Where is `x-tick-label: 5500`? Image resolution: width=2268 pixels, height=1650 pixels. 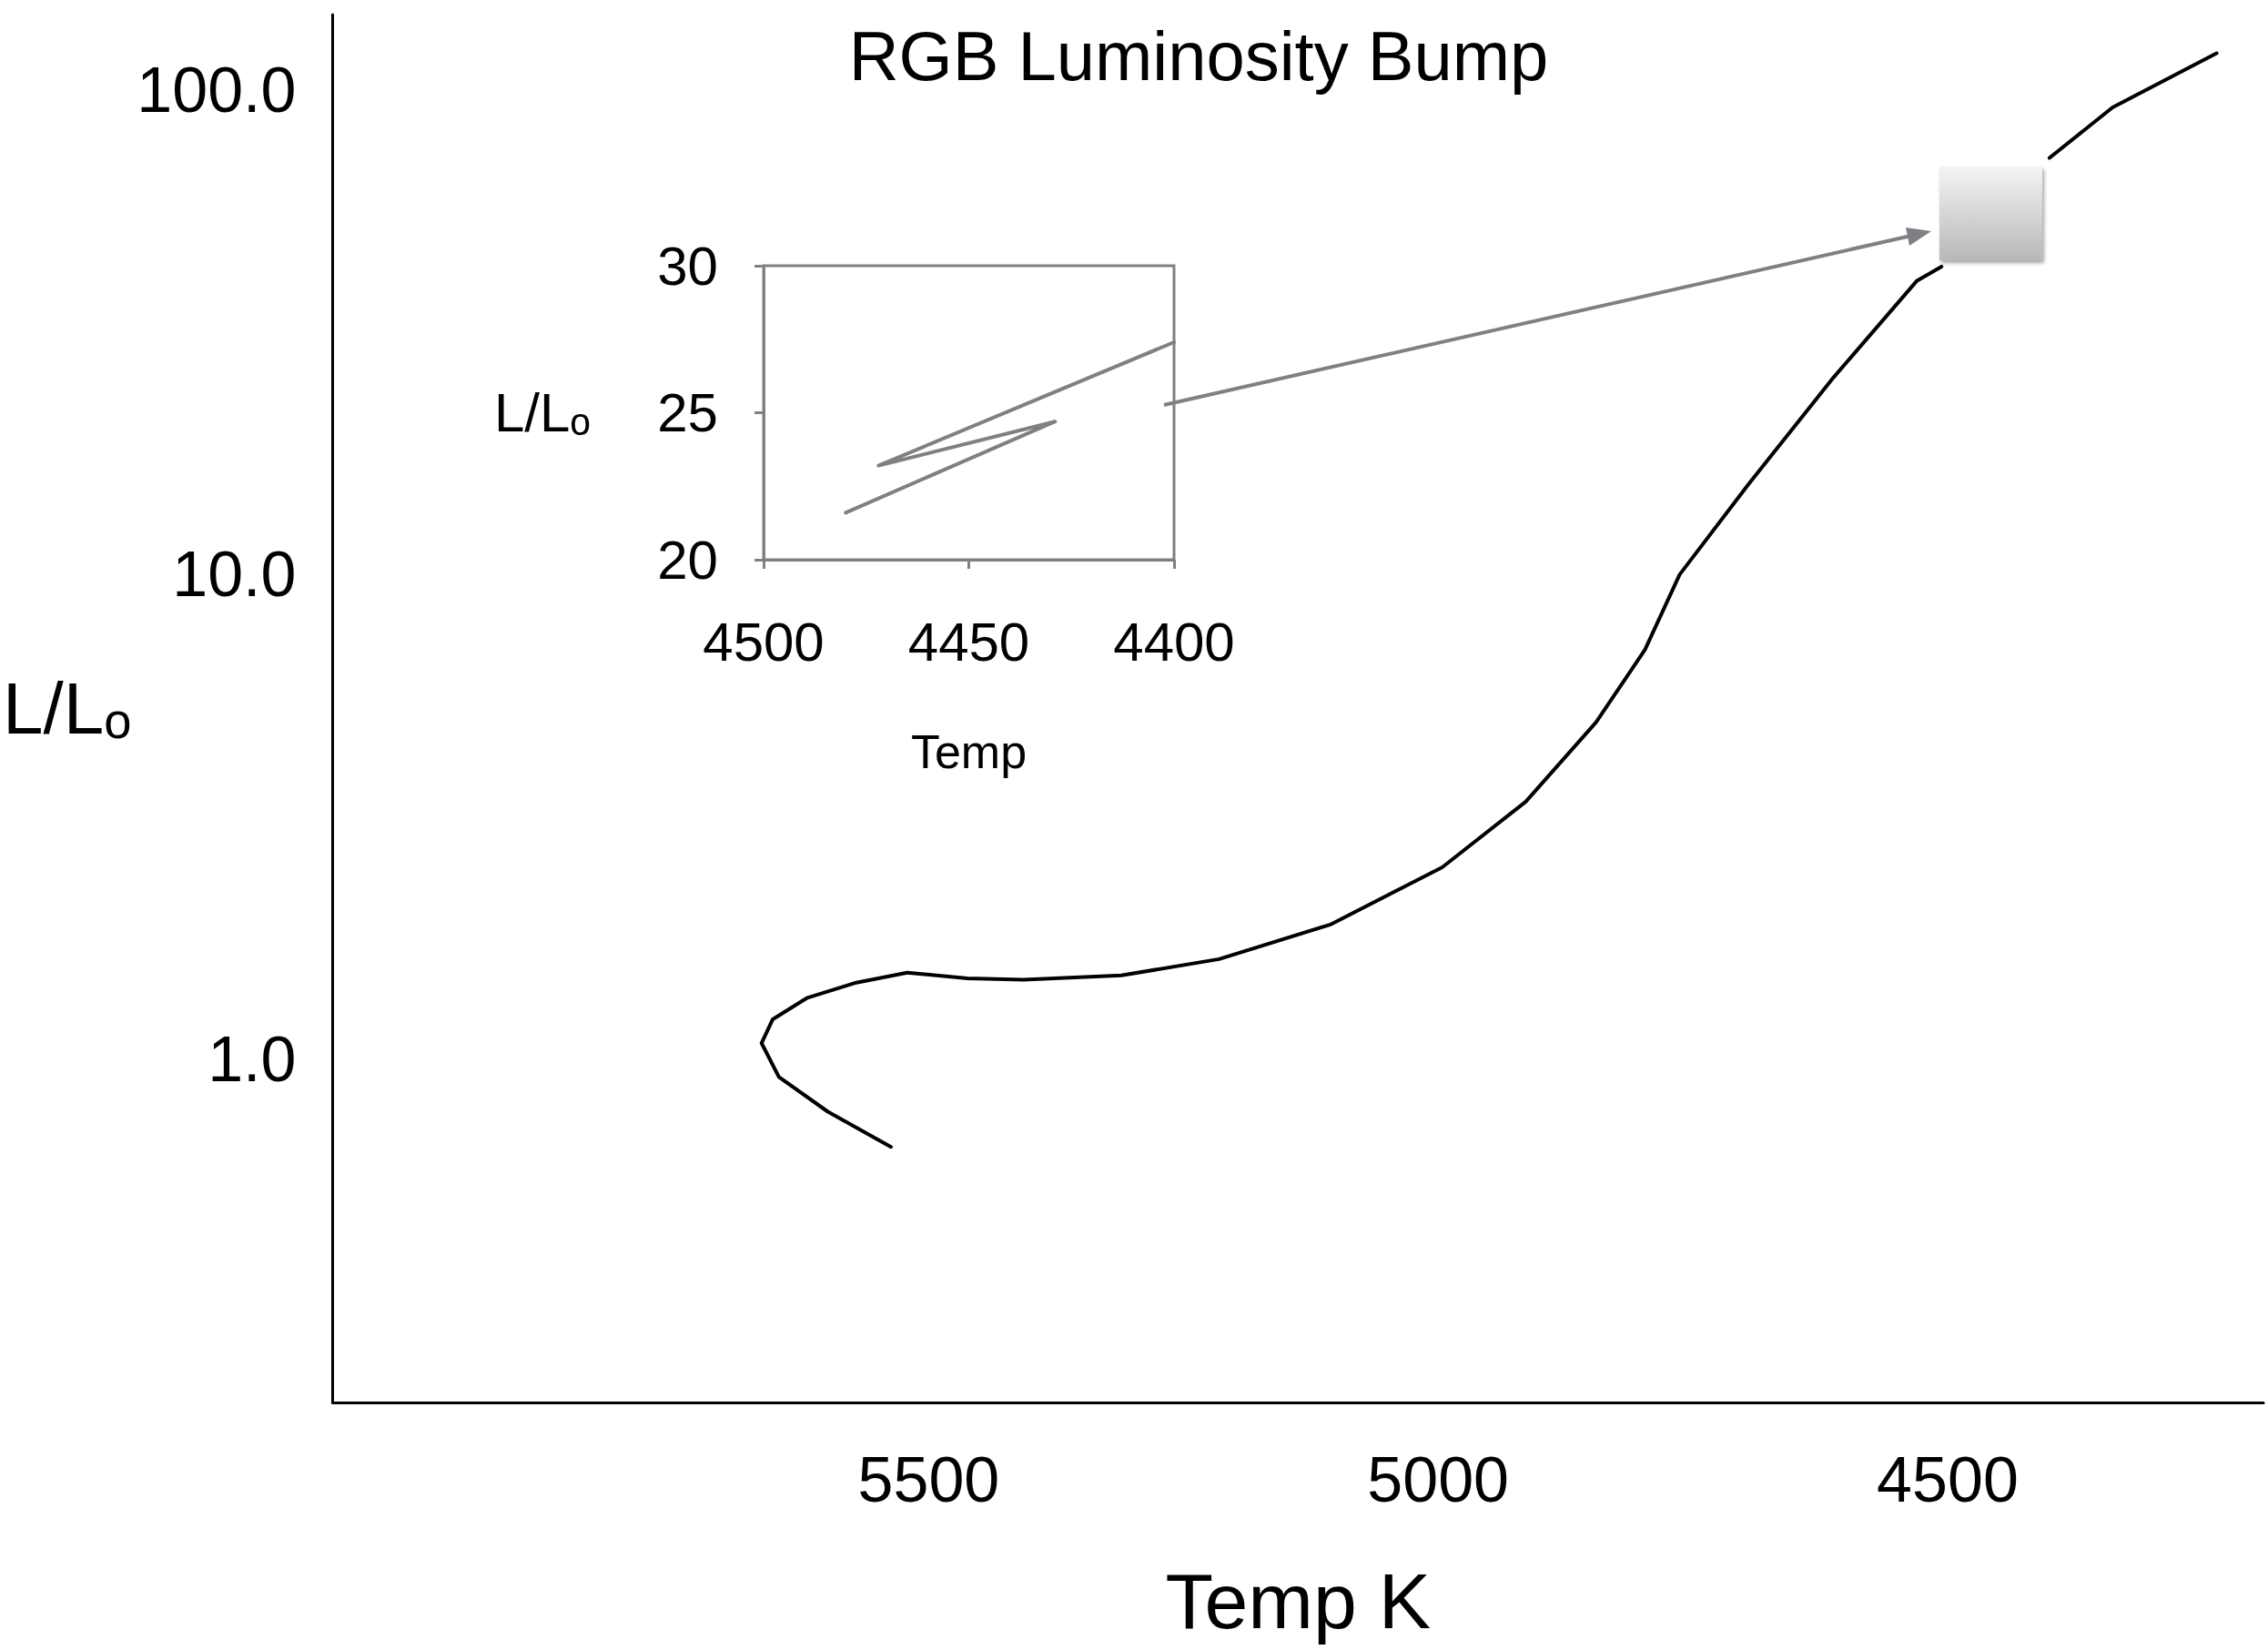 x-tick-label: 5500 is located at coordinates (928, 1479).